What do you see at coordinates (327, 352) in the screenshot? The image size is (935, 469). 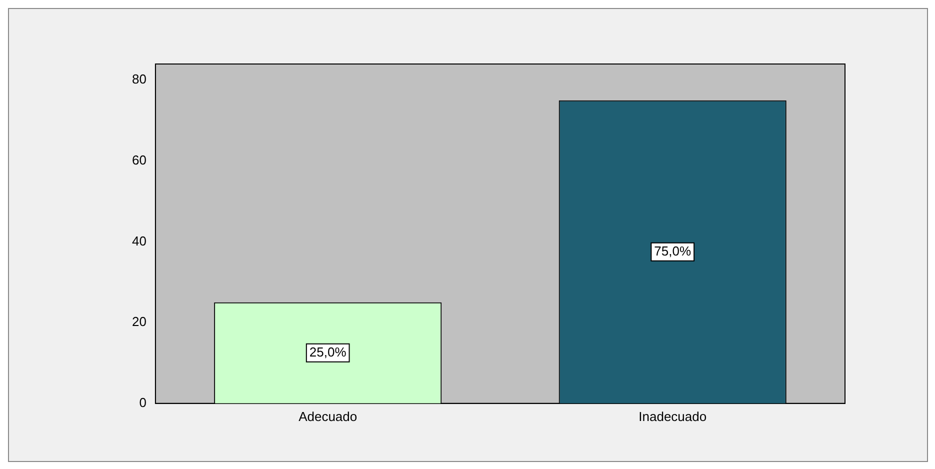 I see `text: 25,0%` at bounding box center [327, 352].